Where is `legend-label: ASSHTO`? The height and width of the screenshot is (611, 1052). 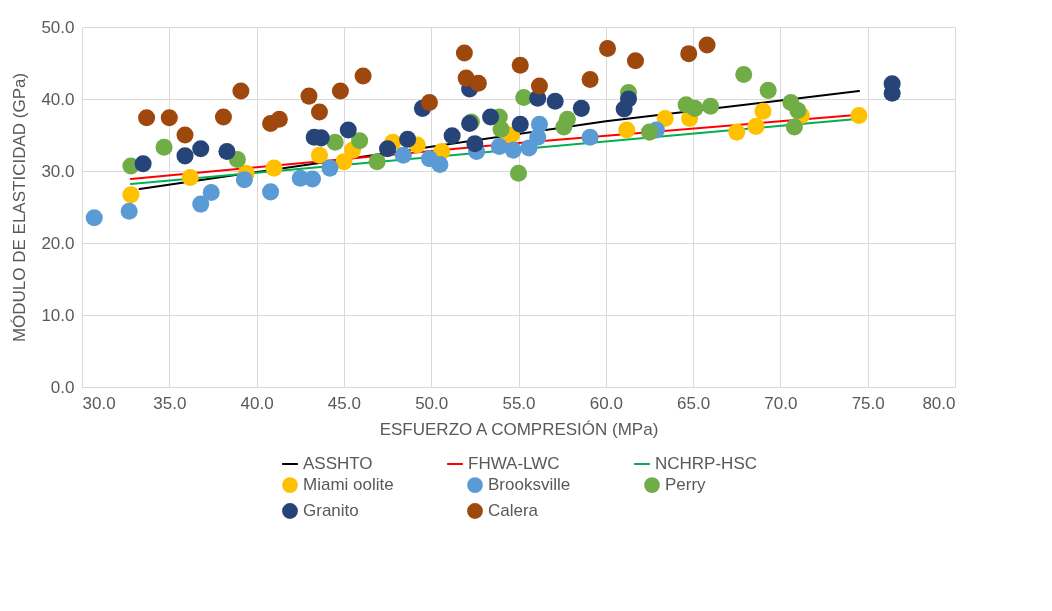 legend-label: ASSHTO is located at coordinates (338, 463).